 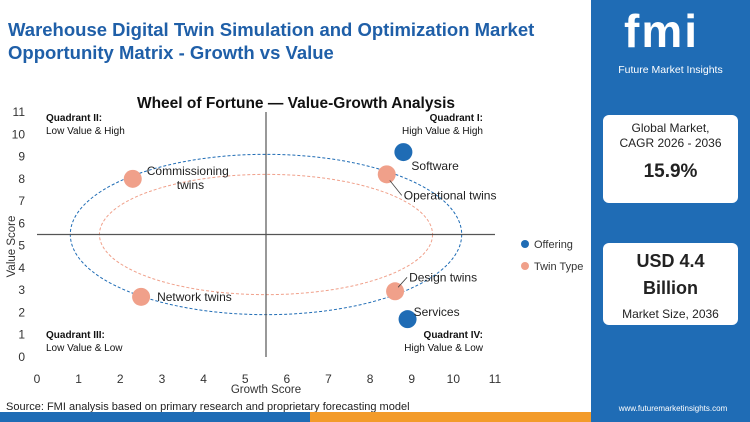 What do you see at coordinates (407, 319) in the screenshot?
I see `data-point-services` at bounding box center [407, 319].